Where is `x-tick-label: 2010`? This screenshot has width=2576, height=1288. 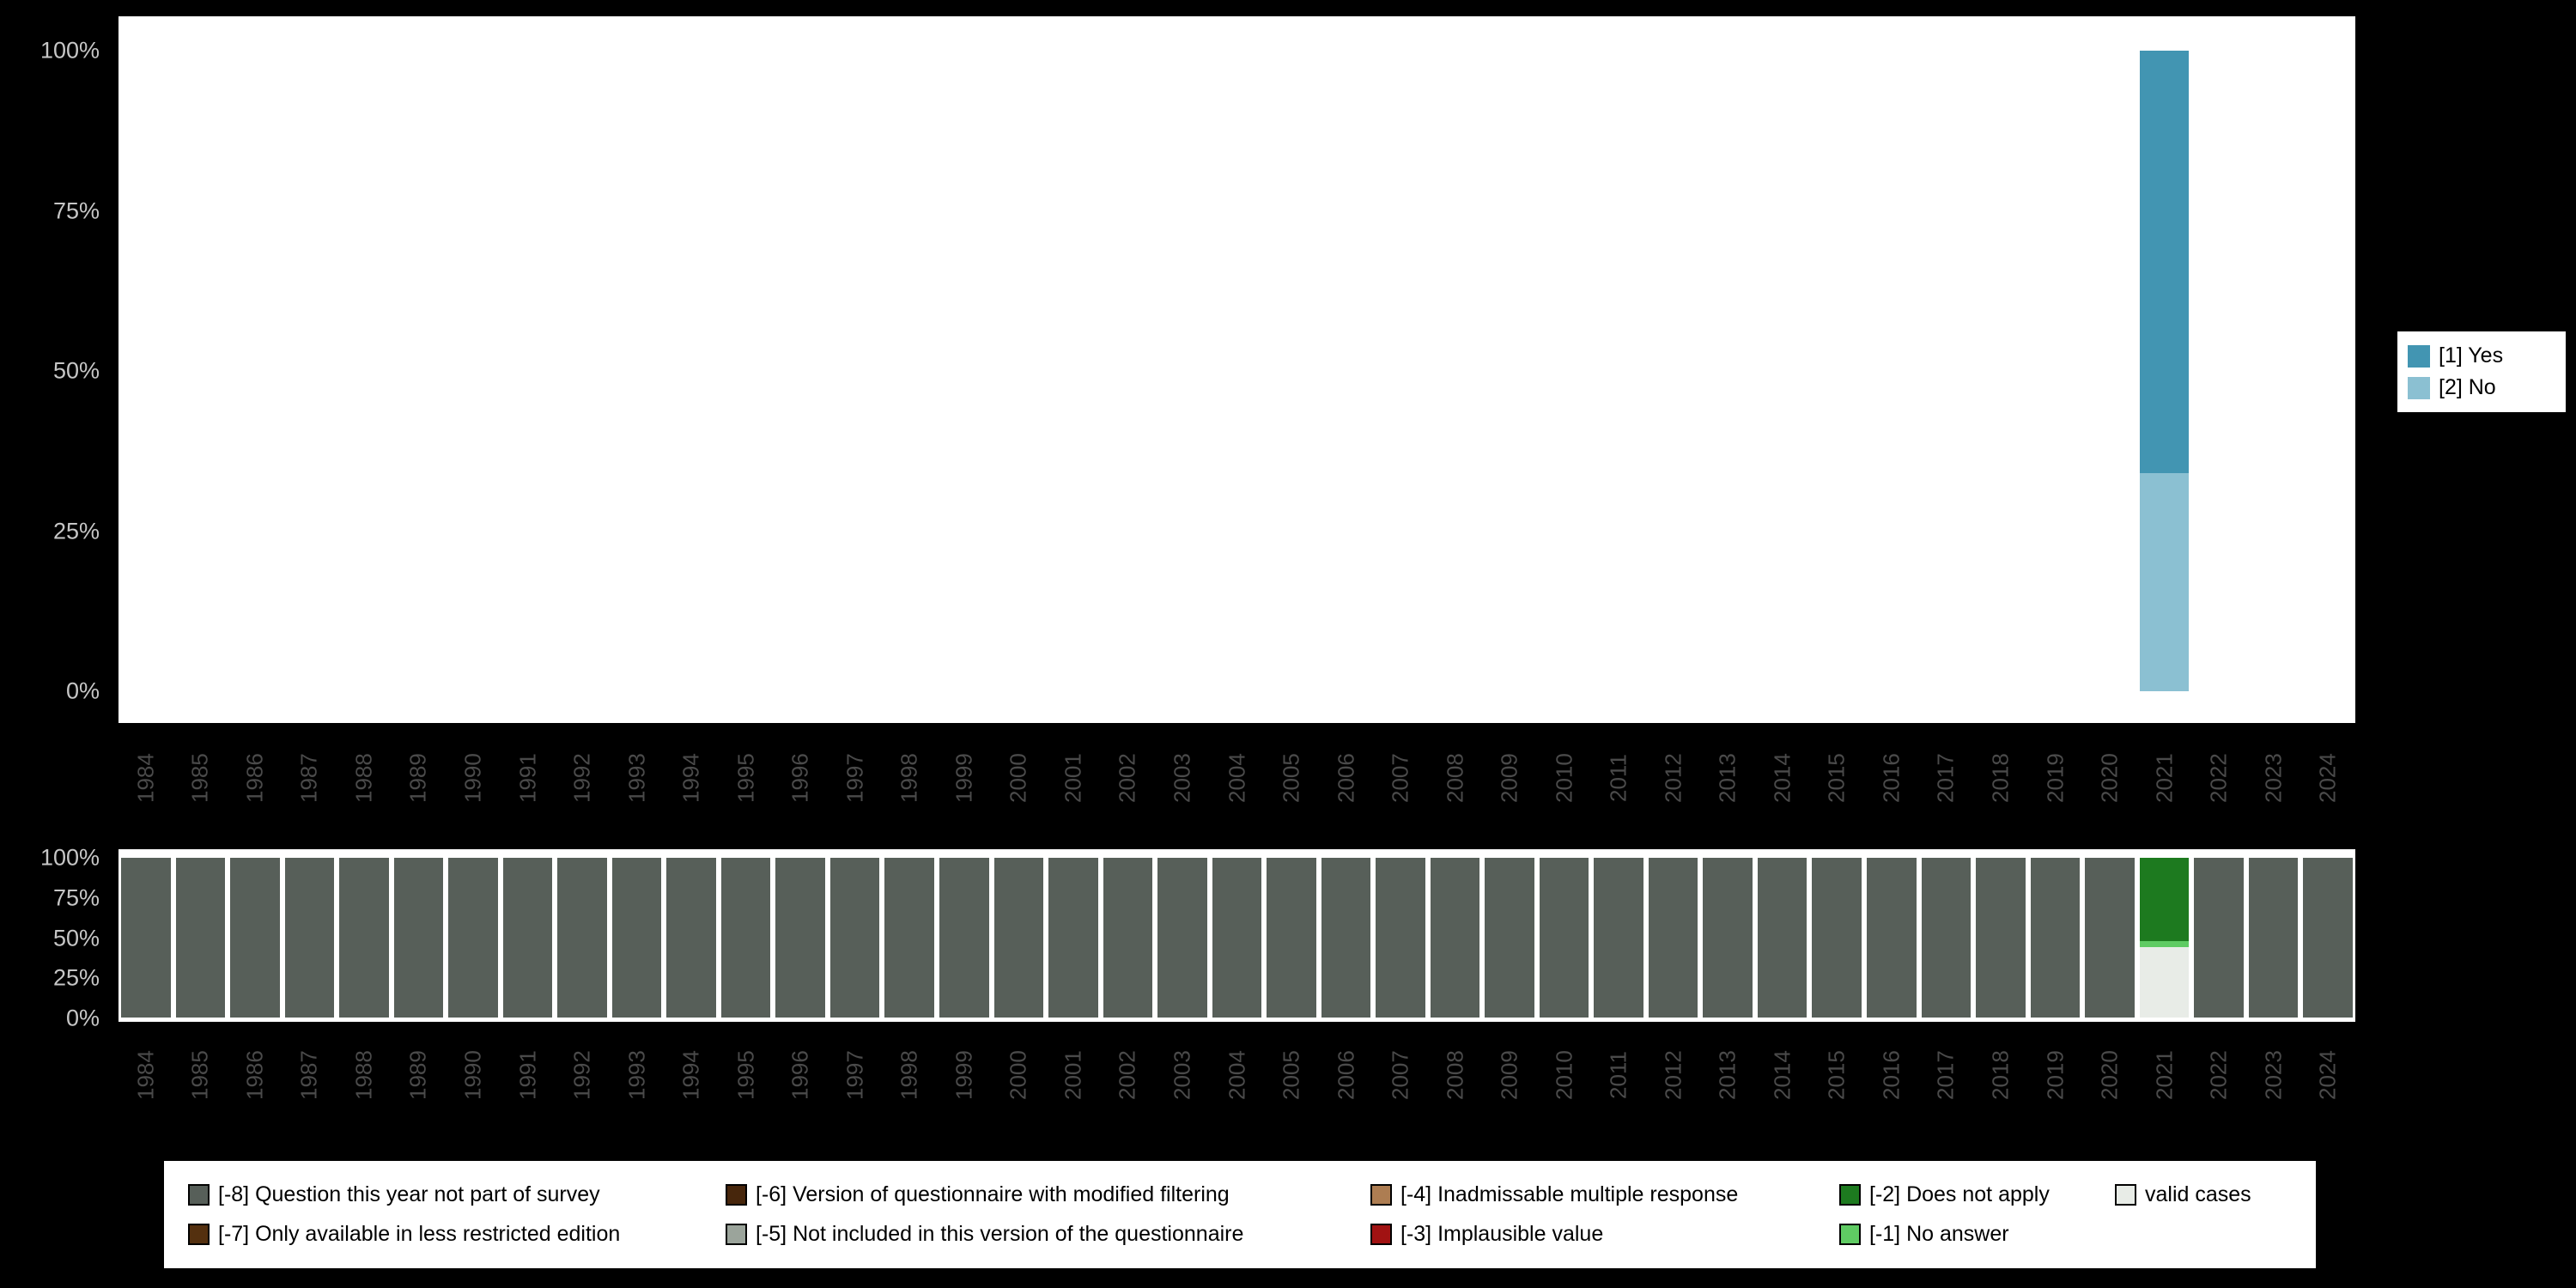
x-tick-label: 2010 is located at coordinates (1564, 1075).